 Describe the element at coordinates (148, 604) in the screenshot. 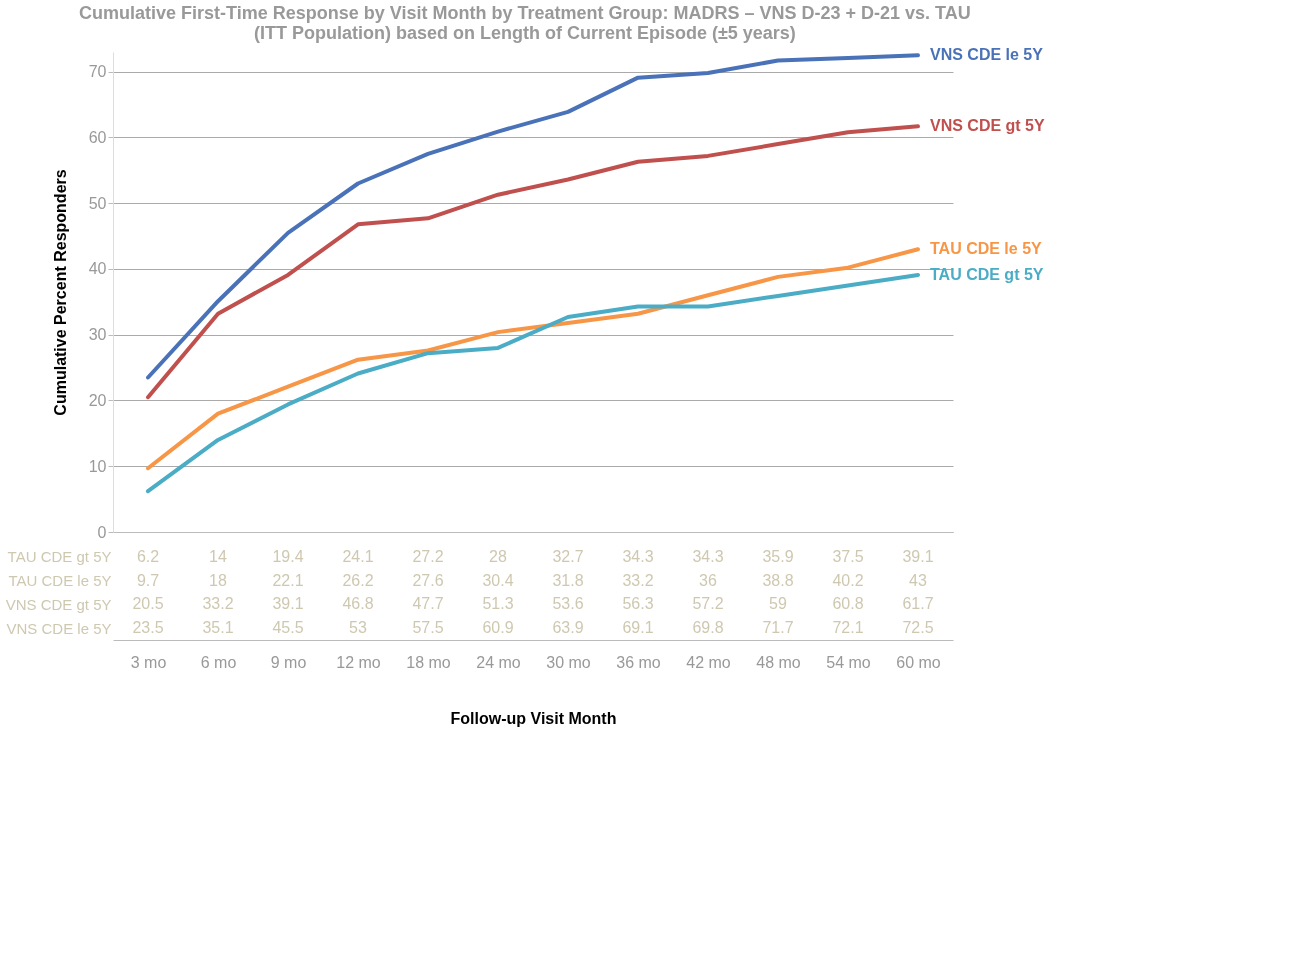

I see `data-label: 20.5` at that location.